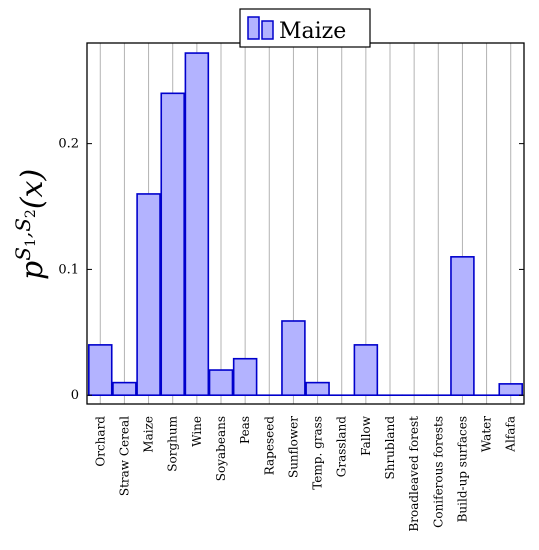 The width and height of the screenshot is (539, 550). What do you see at coordinates (342, 447) in the screenshot?
I see `x-tick-label: Grassland` at bounding box center [342, 447].